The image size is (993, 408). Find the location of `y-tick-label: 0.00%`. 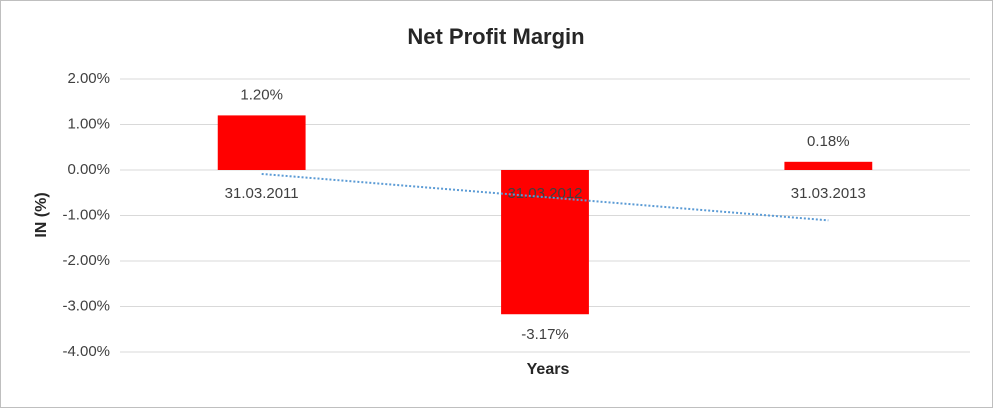

y-tick-label: 0.00% is located at coordinates (88, 169).